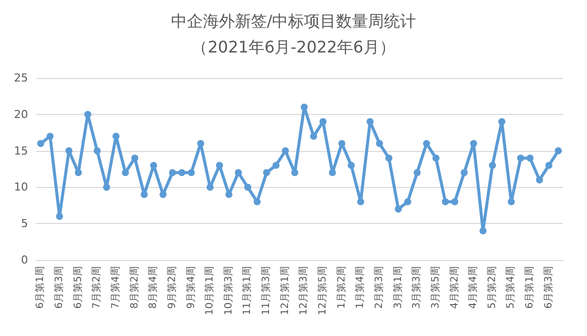 Image resolution: width=587 pixels, height=336 pixels. What do you see at coordinates (21, 151) in the screenshot?
I see `y-tick-label: 15` at bounding box center [21, 151].